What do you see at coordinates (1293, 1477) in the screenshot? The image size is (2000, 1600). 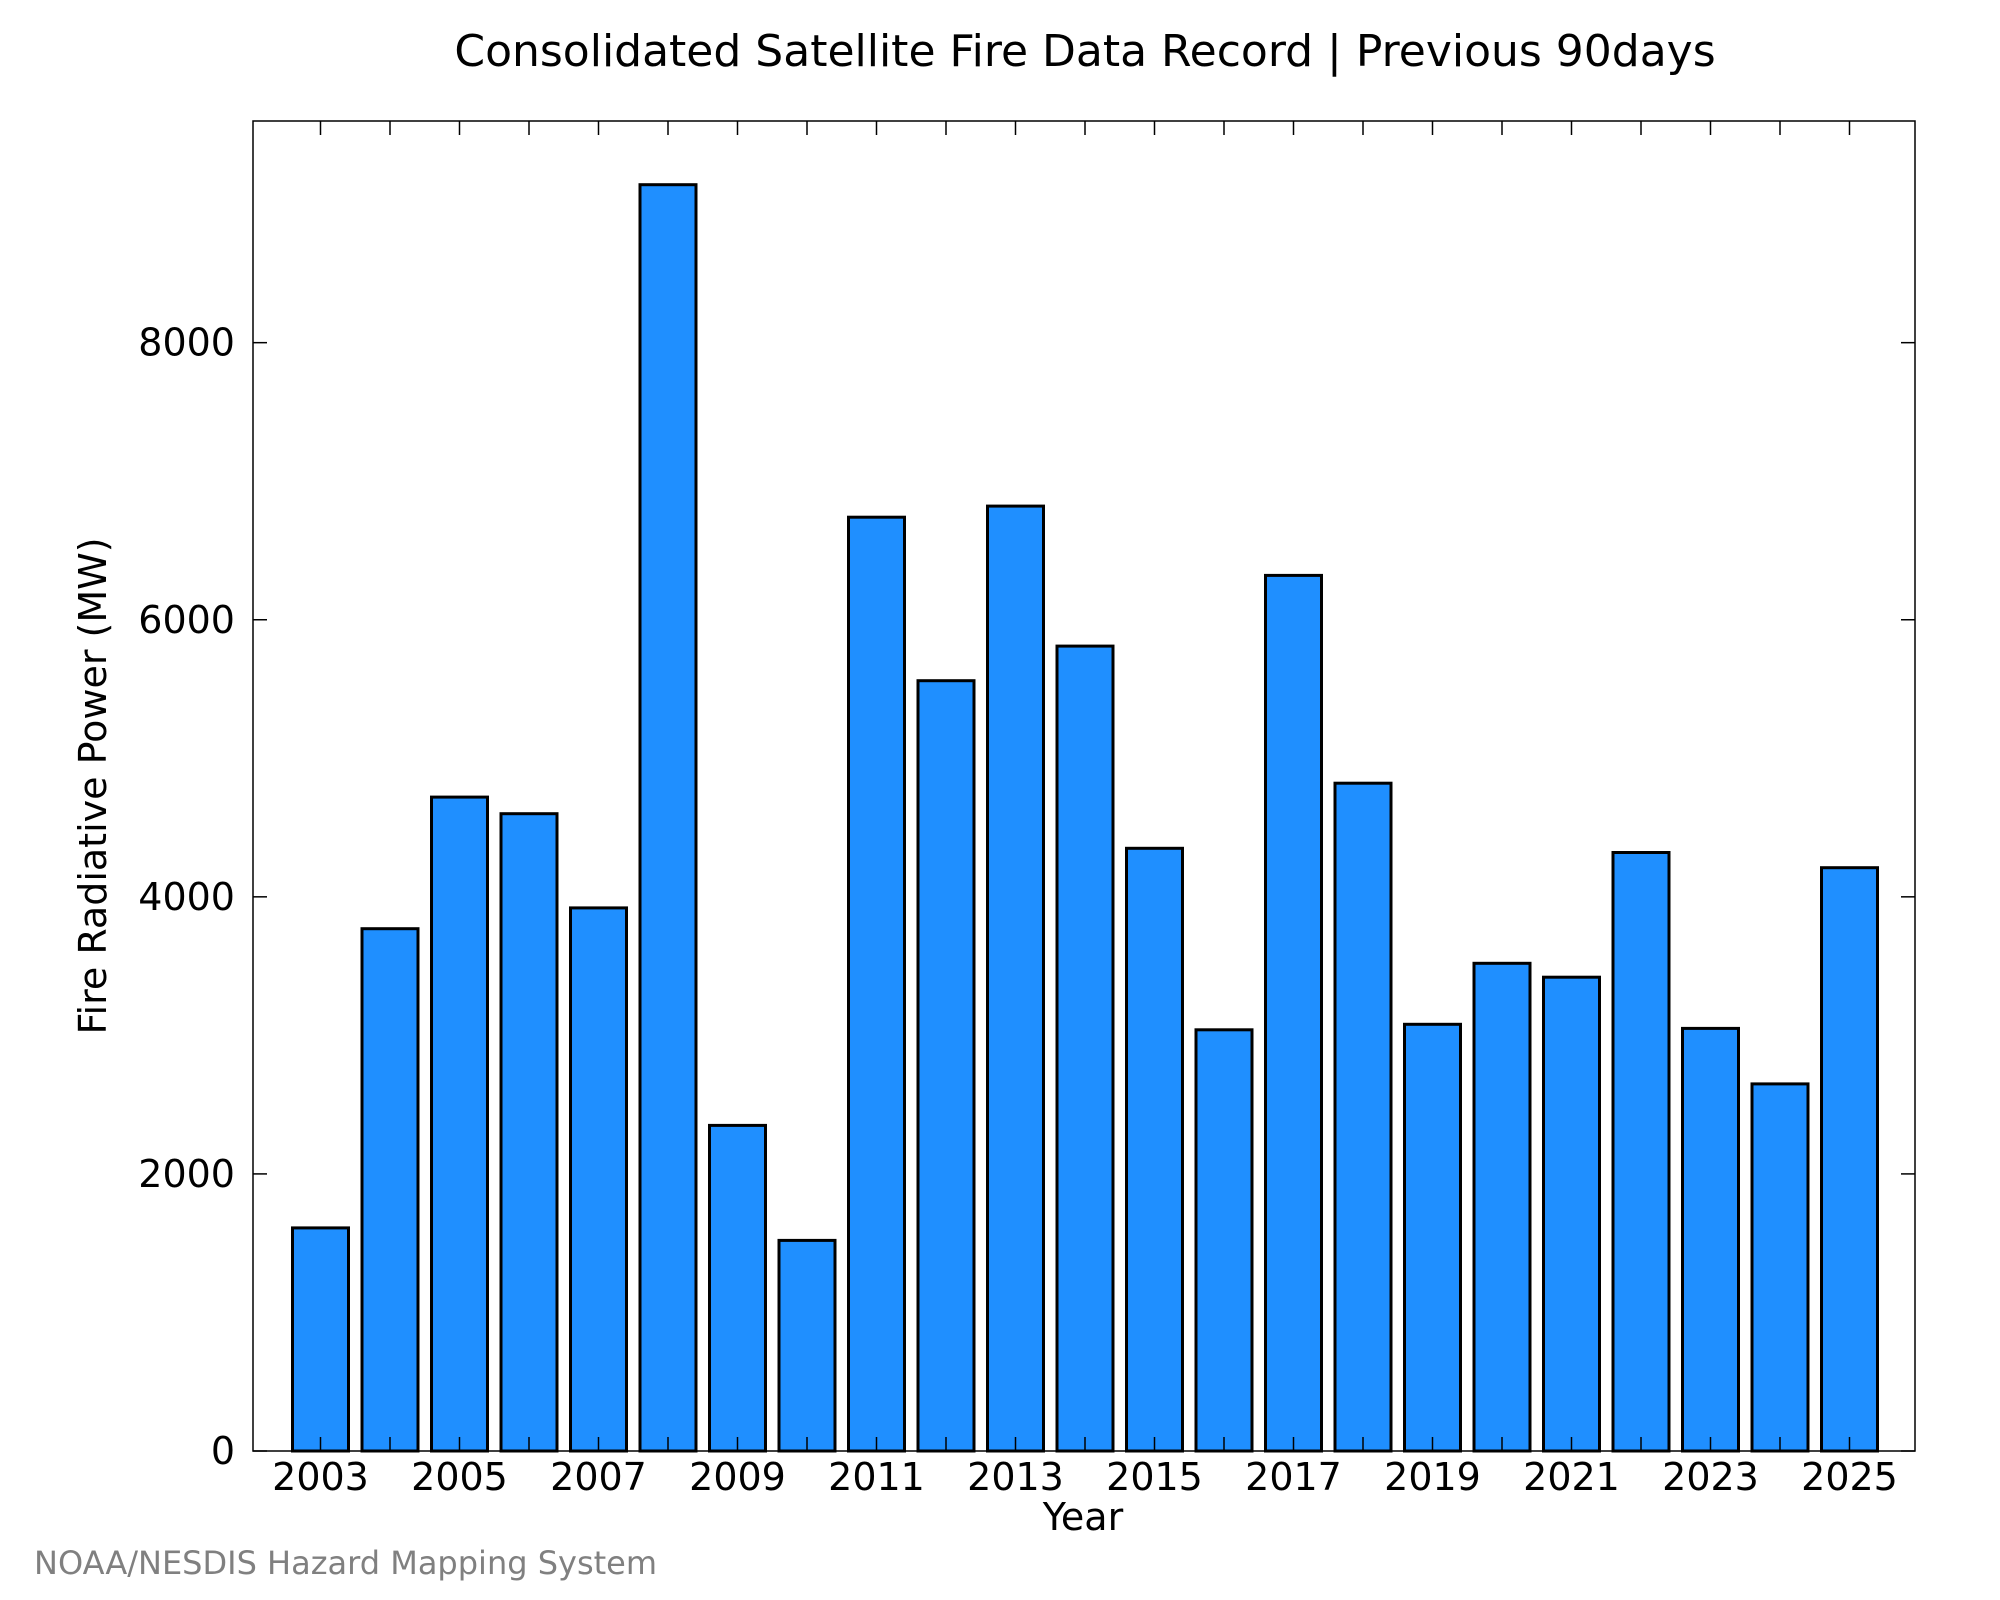 I see `x-tick-label-2017: 2017` at bounding box center [1293, 1477].